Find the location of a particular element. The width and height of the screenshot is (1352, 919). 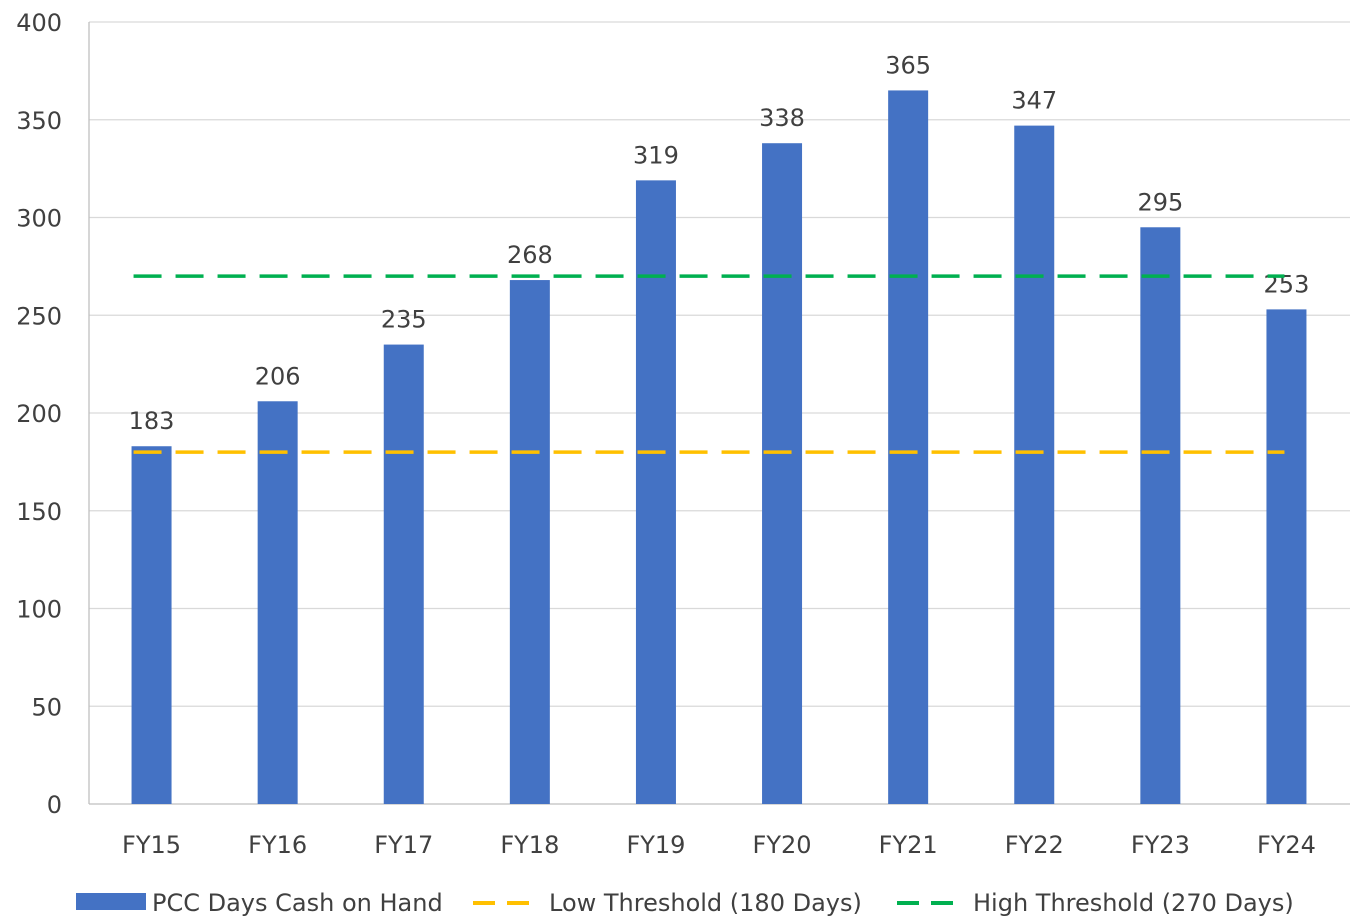

x-tick-label: FY24 is located at coordinates (1286, 845).